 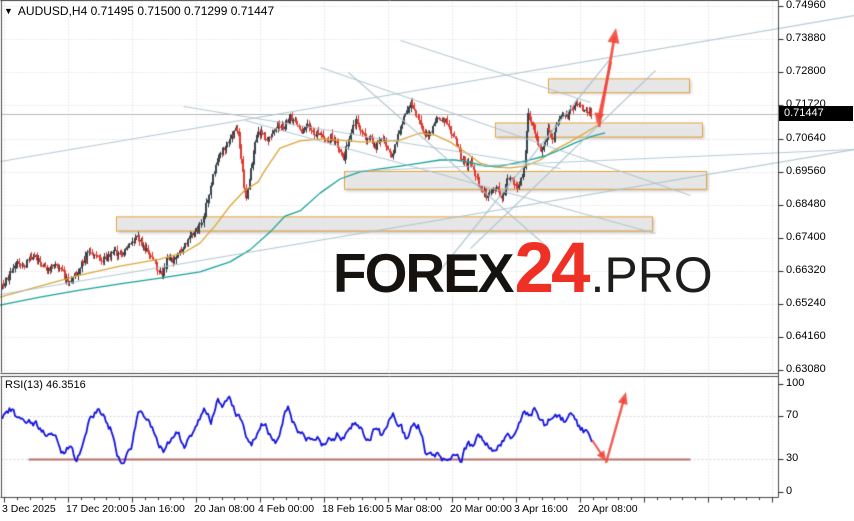 What do you see at coordinates (789, 490) in the screenshot?
I see `rsi-axis-tick-label: 0` at bounding box center [789, 490].